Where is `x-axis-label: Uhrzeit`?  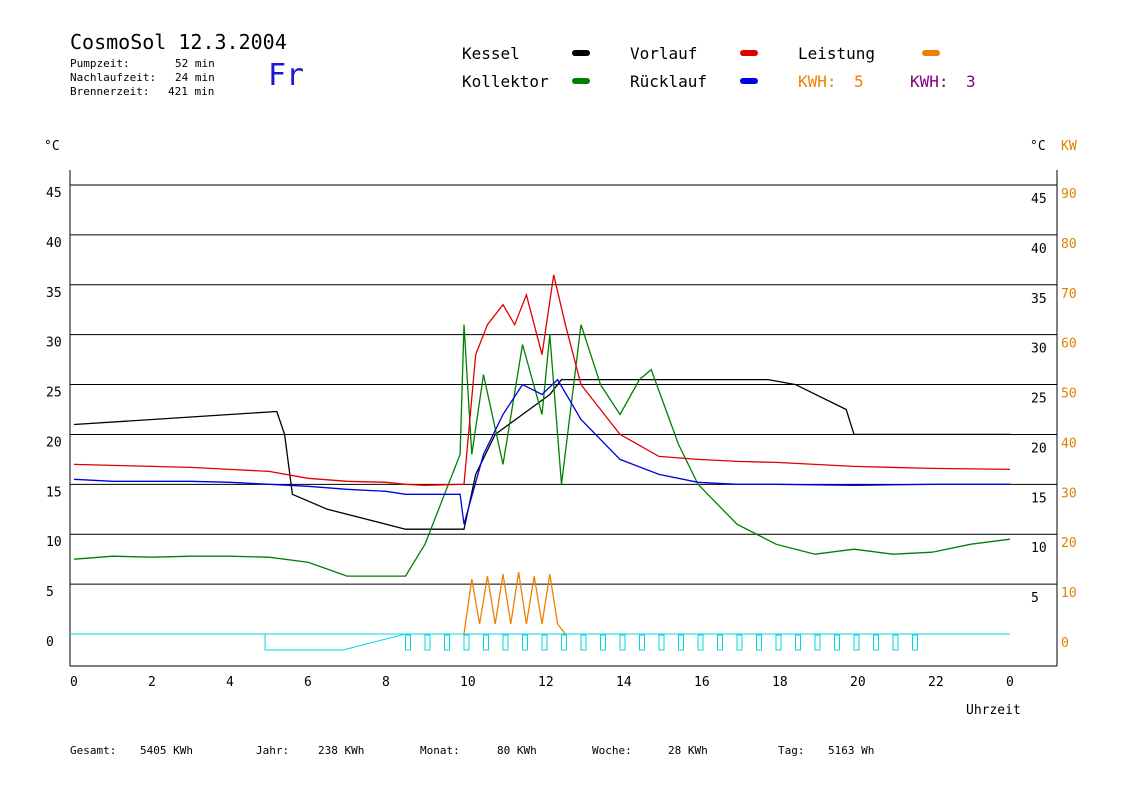
x-axis-label: Uhrzeit is located at coordinates (993, 710).